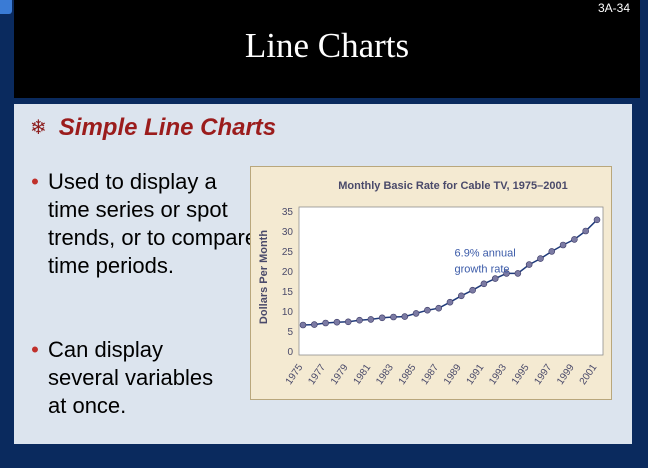  Describe the element at coordinates (408, 374) in the screenshot. I see `x-tick-label: 1985` at that location.